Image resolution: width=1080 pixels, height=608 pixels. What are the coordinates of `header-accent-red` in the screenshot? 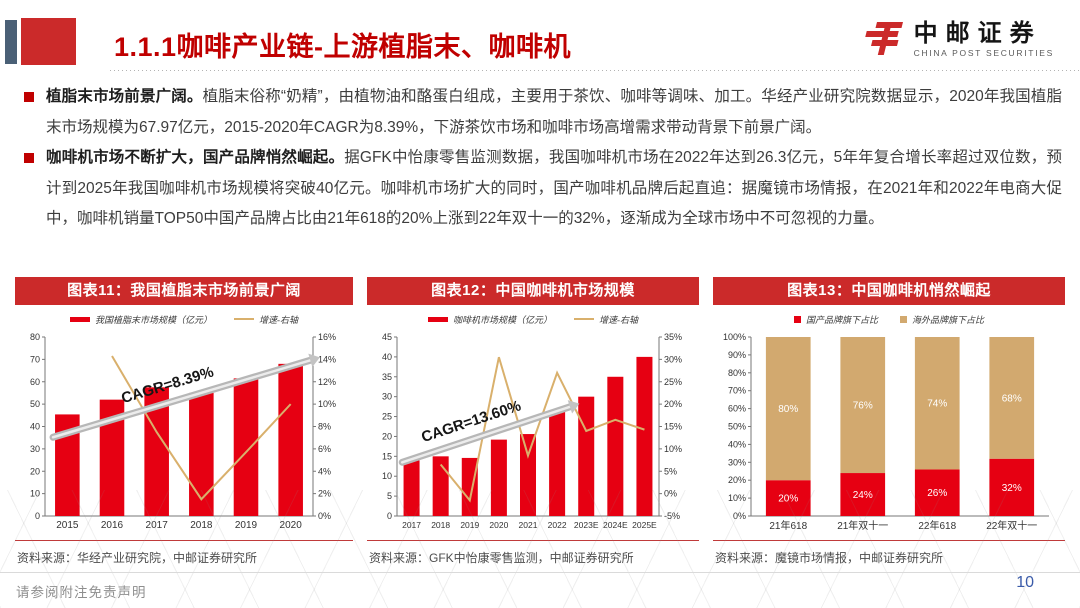 It's located at (48, 41).